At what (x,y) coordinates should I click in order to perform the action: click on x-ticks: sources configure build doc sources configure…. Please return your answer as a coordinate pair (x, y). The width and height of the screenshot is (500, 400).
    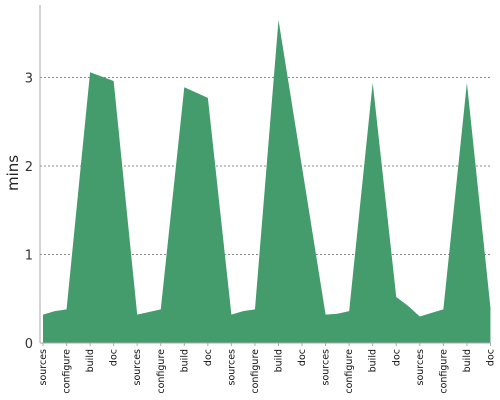
    Looking at the image, I should click on (267, 368).